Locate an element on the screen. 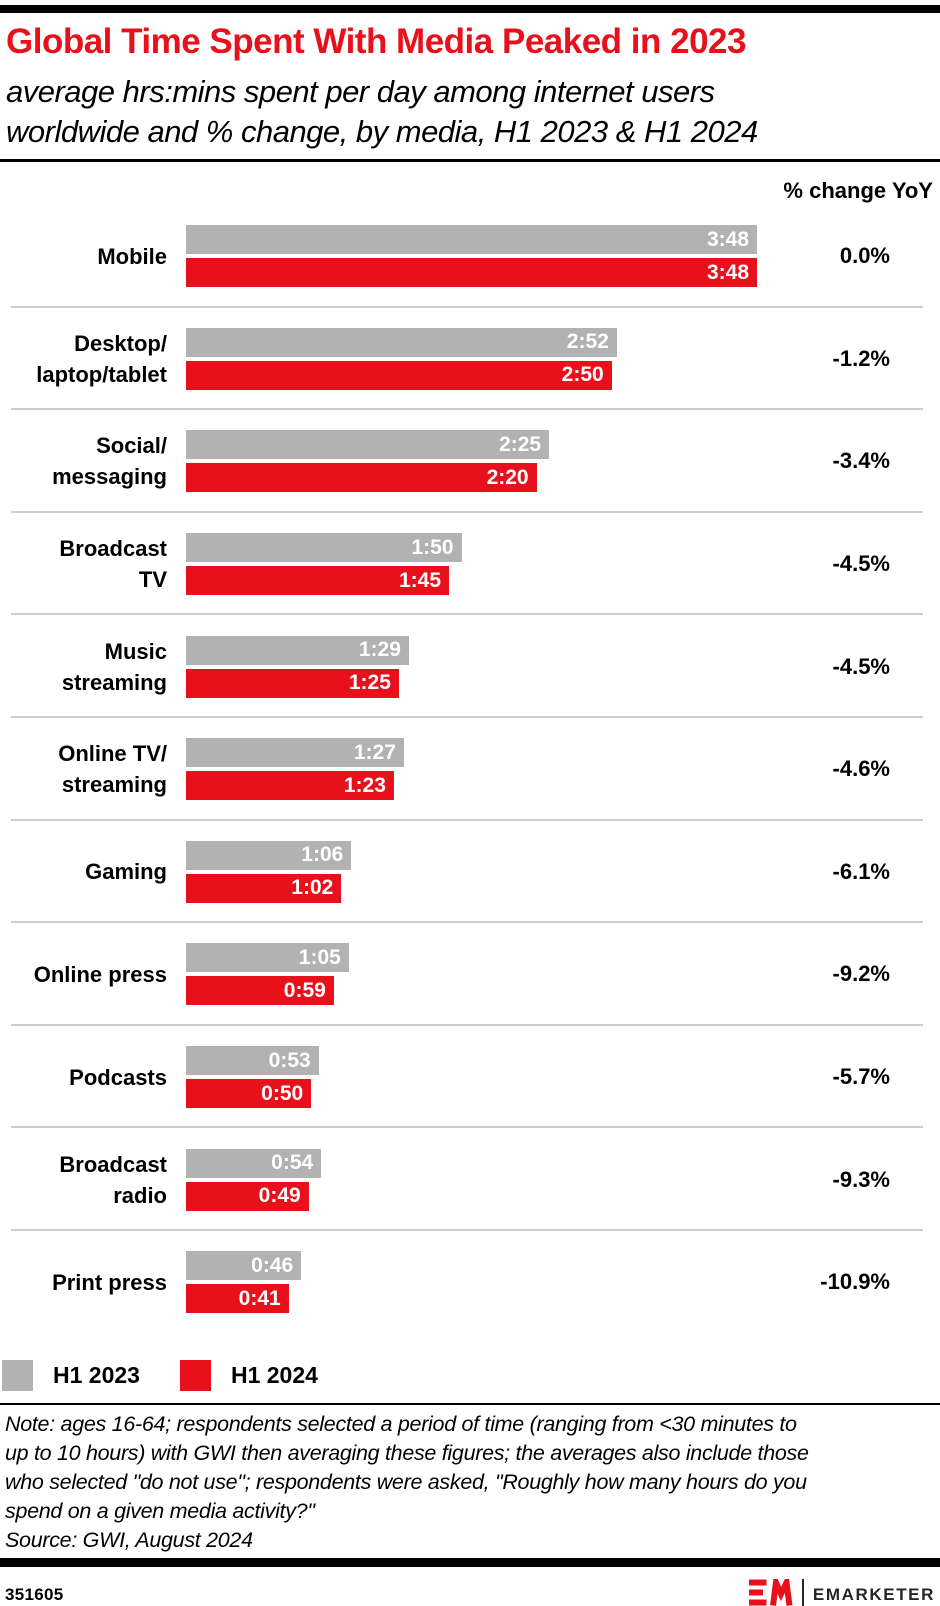  bar-value-h1-2024: 0:49 is located at coordinates (279, 1196).